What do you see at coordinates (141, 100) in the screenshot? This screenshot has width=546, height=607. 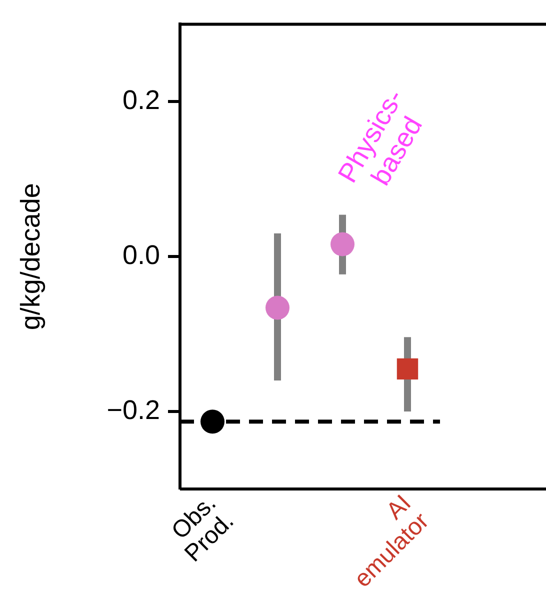 I see `y-tick-label: 0.2` at bounding box center [141, 100].